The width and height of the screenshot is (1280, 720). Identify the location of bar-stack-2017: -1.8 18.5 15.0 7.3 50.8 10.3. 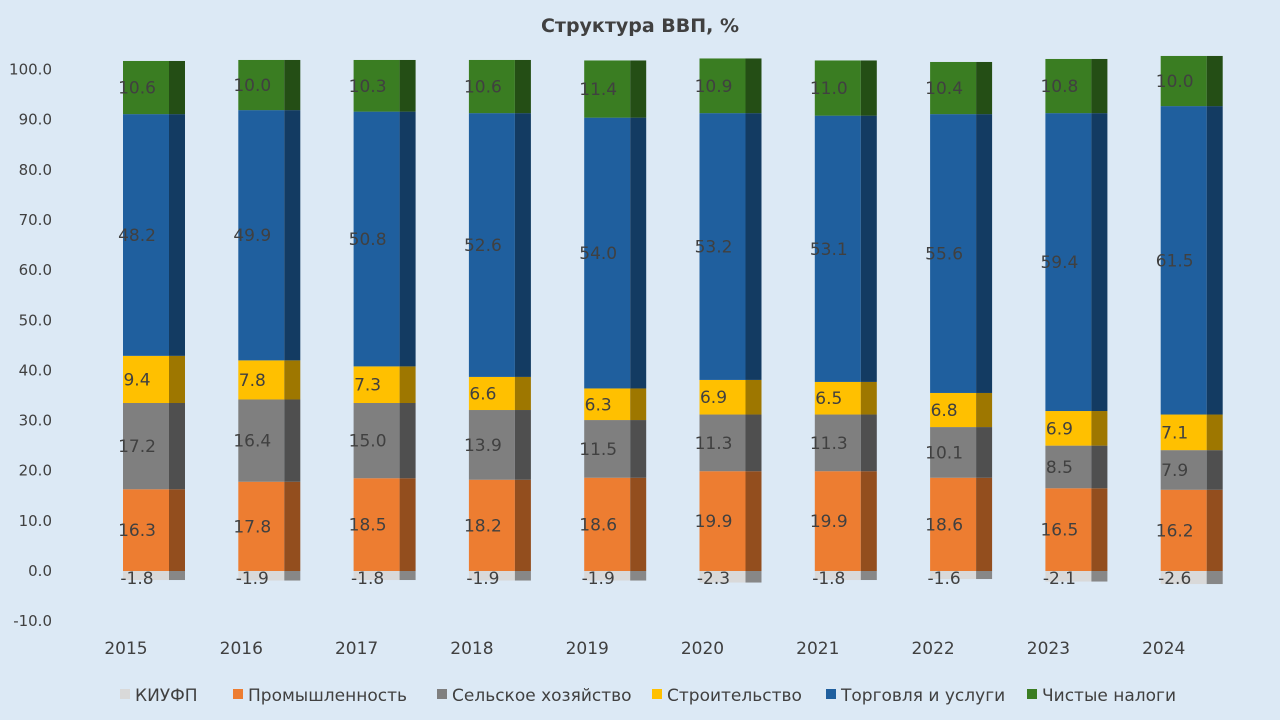
(382, 324).